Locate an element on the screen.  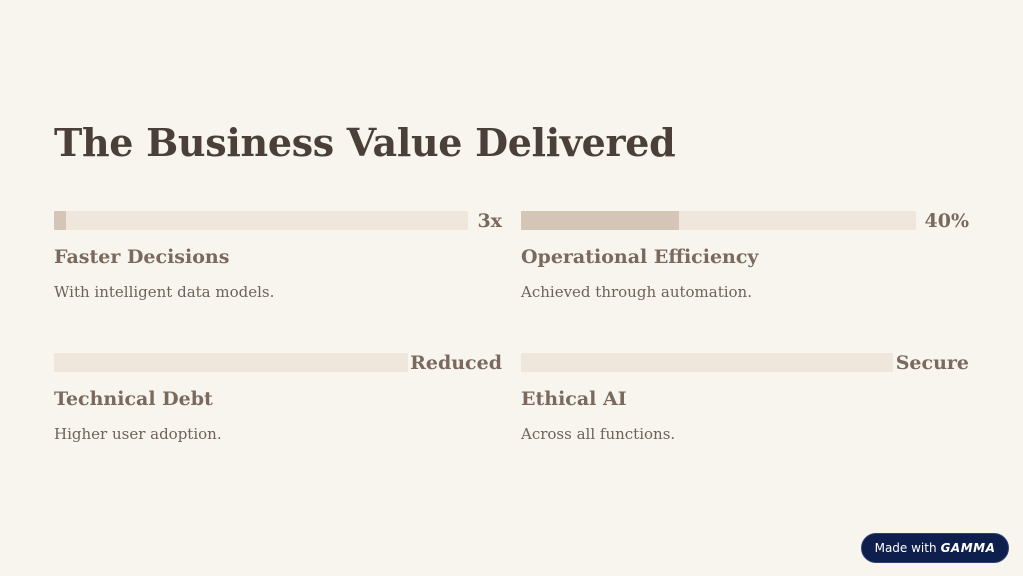
stat-progress-row: Secure is located at coordinates (745, 363).